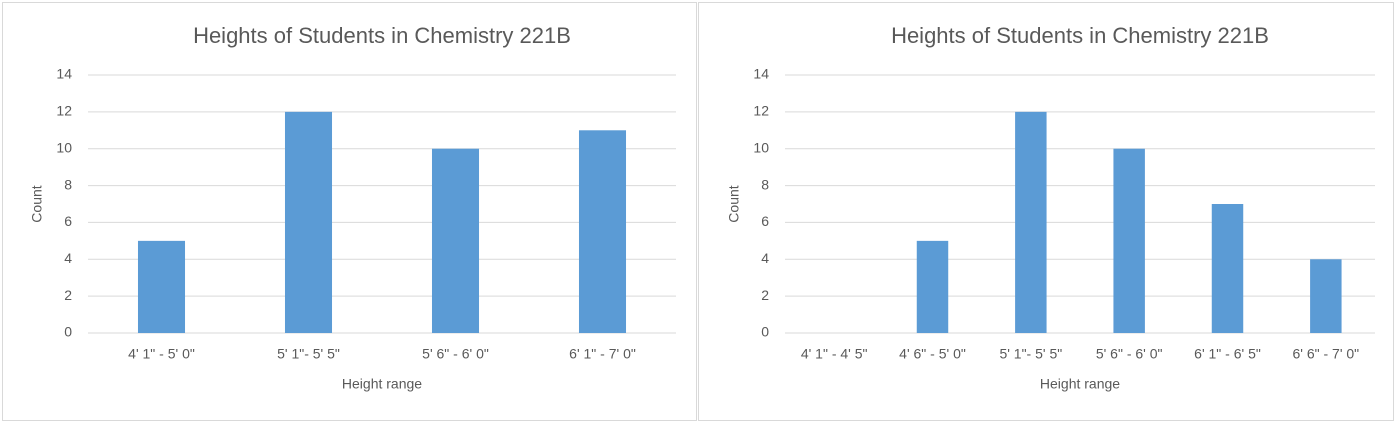 This screenshot has height=423, width=1396. What do you see at coordinates (1326, 354) in the screenshot?
I see `x-tick-label: 6' 6" - 7' 0"` at bounding box center [1326, 354].